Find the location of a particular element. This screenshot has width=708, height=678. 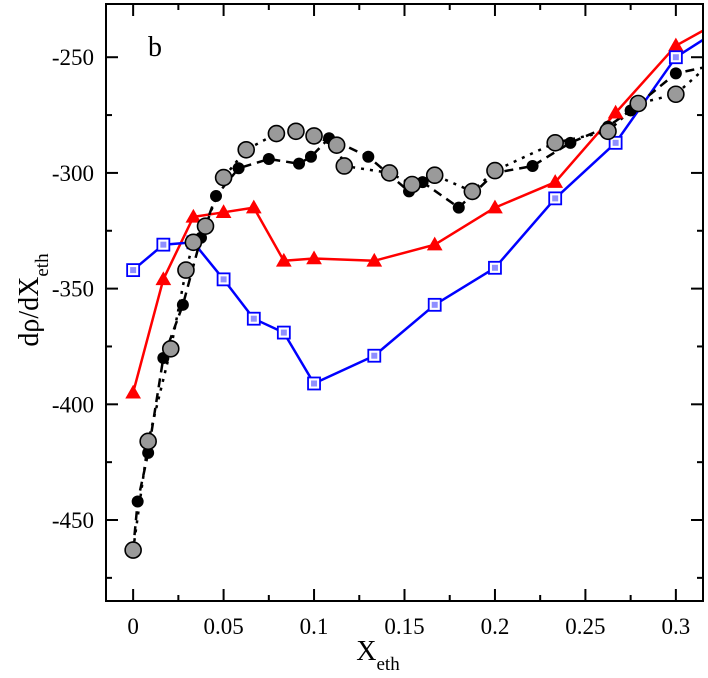

y-axis-title-sub: eth is located at coordinates (42, 265).